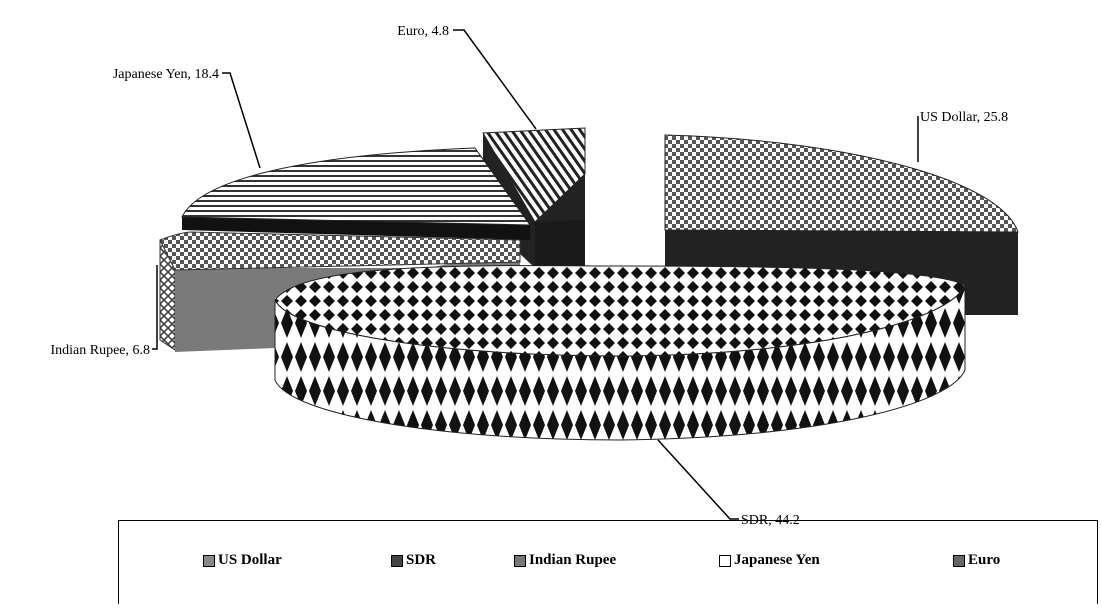 The height and width of the screenshot is (609, 1102). I want to click on legend-item-japanese-yen: Japanese Yen, so click(769, 560).